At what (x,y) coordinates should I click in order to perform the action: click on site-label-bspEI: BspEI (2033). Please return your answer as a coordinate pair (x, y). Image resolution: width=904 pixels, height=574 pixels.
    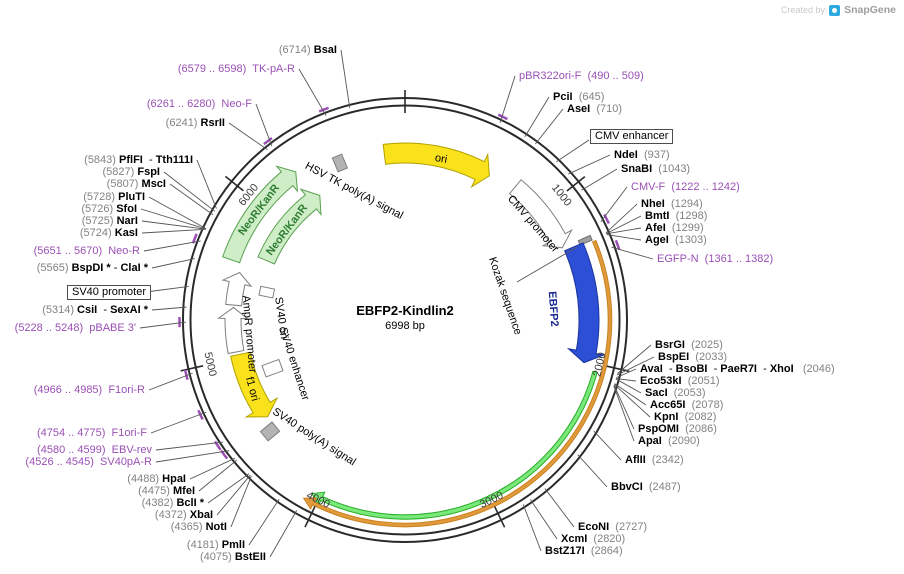
    Looking at the image, I should click on (692, 357).